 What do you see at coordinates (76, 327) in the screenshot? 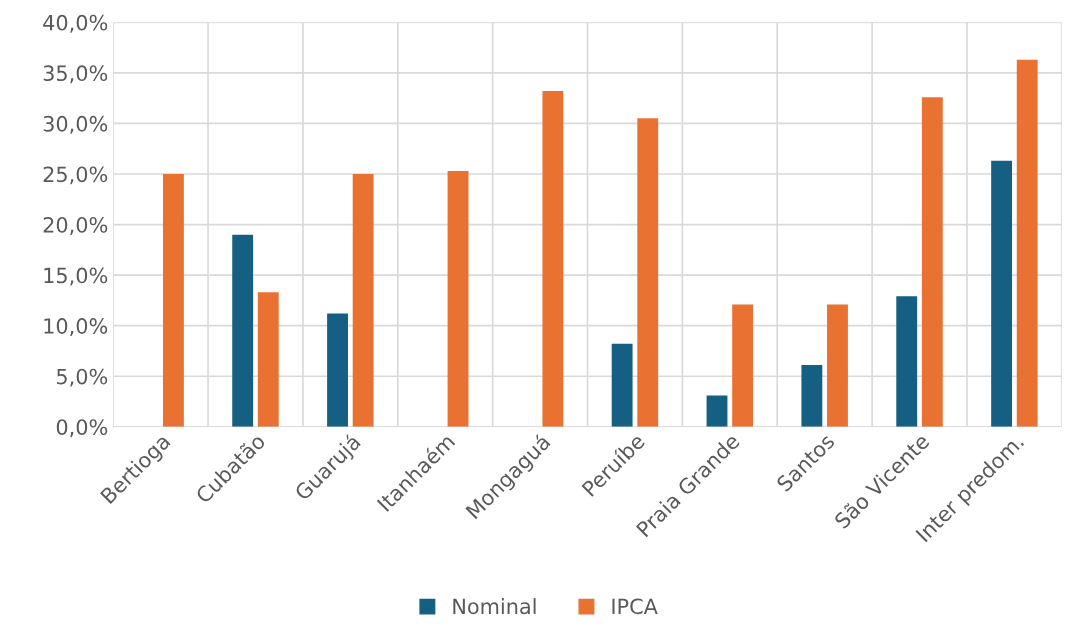
I see `y-tick-label: 10,0%` at bounding box center [76, 327].